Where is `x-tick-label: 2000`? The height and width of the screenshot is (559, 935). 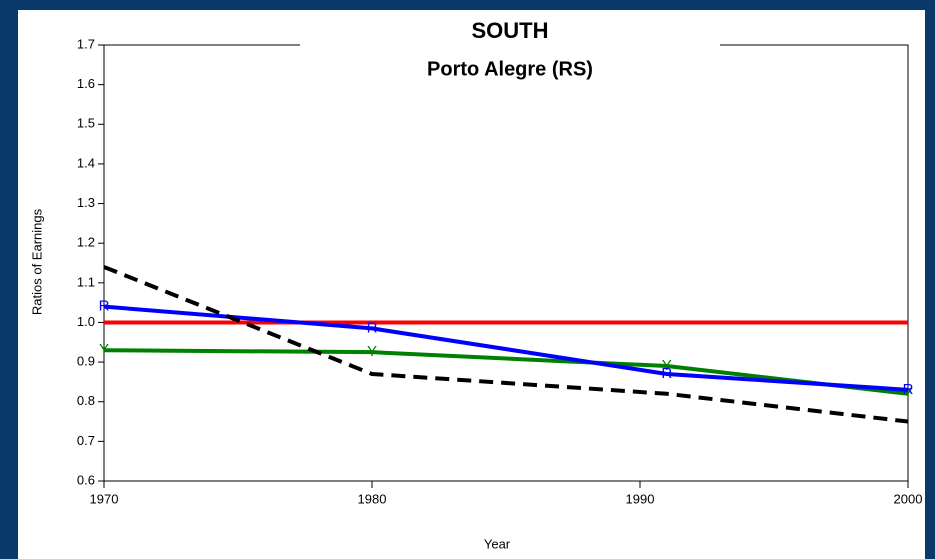
x-tick-label: 2000 is located at coordinates (908, 498).